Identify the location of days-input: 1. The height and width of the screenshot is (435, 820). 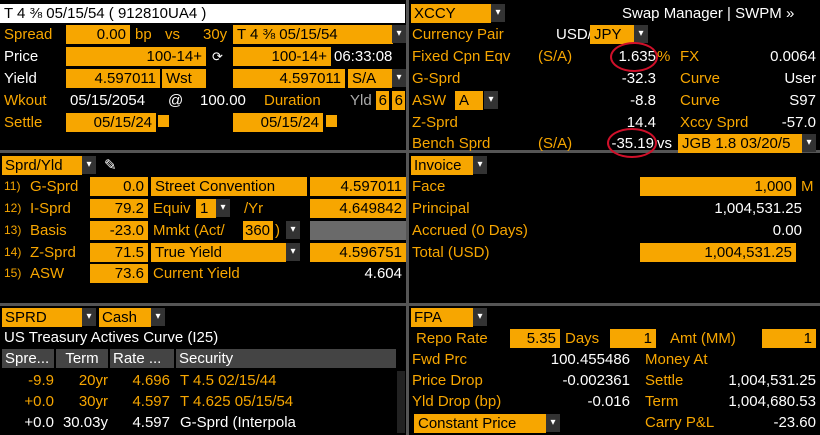
(633, 338).